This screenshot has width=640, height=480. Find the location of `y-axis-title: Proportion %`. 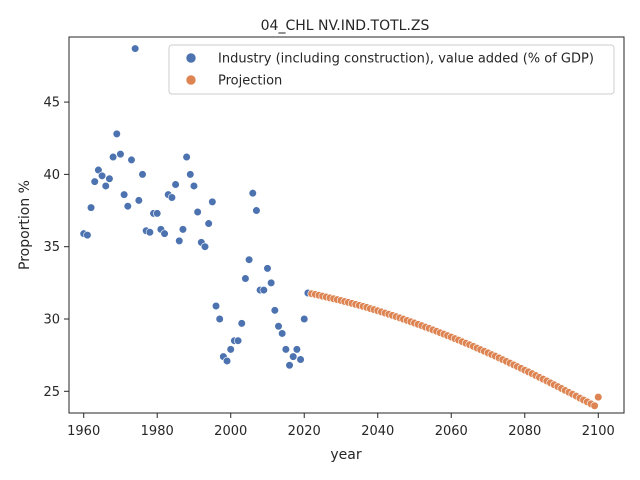

y-axis-title: Proportion % is located at coordinates (25, 225).